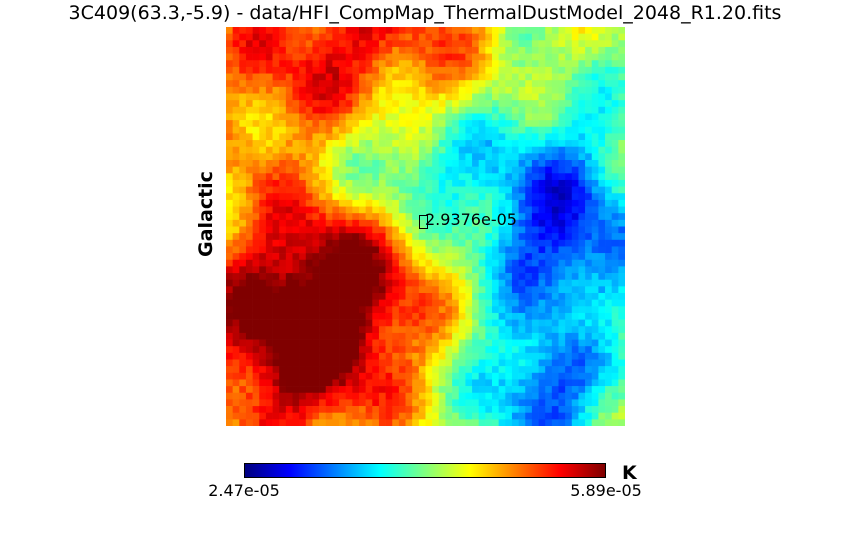 This screenshot has width=850, height=540. What do you see at coordinates (471, 219) in the screenshot?
I see `marker-value-label: 2.9376e-05` at bounding box center [471, 219].